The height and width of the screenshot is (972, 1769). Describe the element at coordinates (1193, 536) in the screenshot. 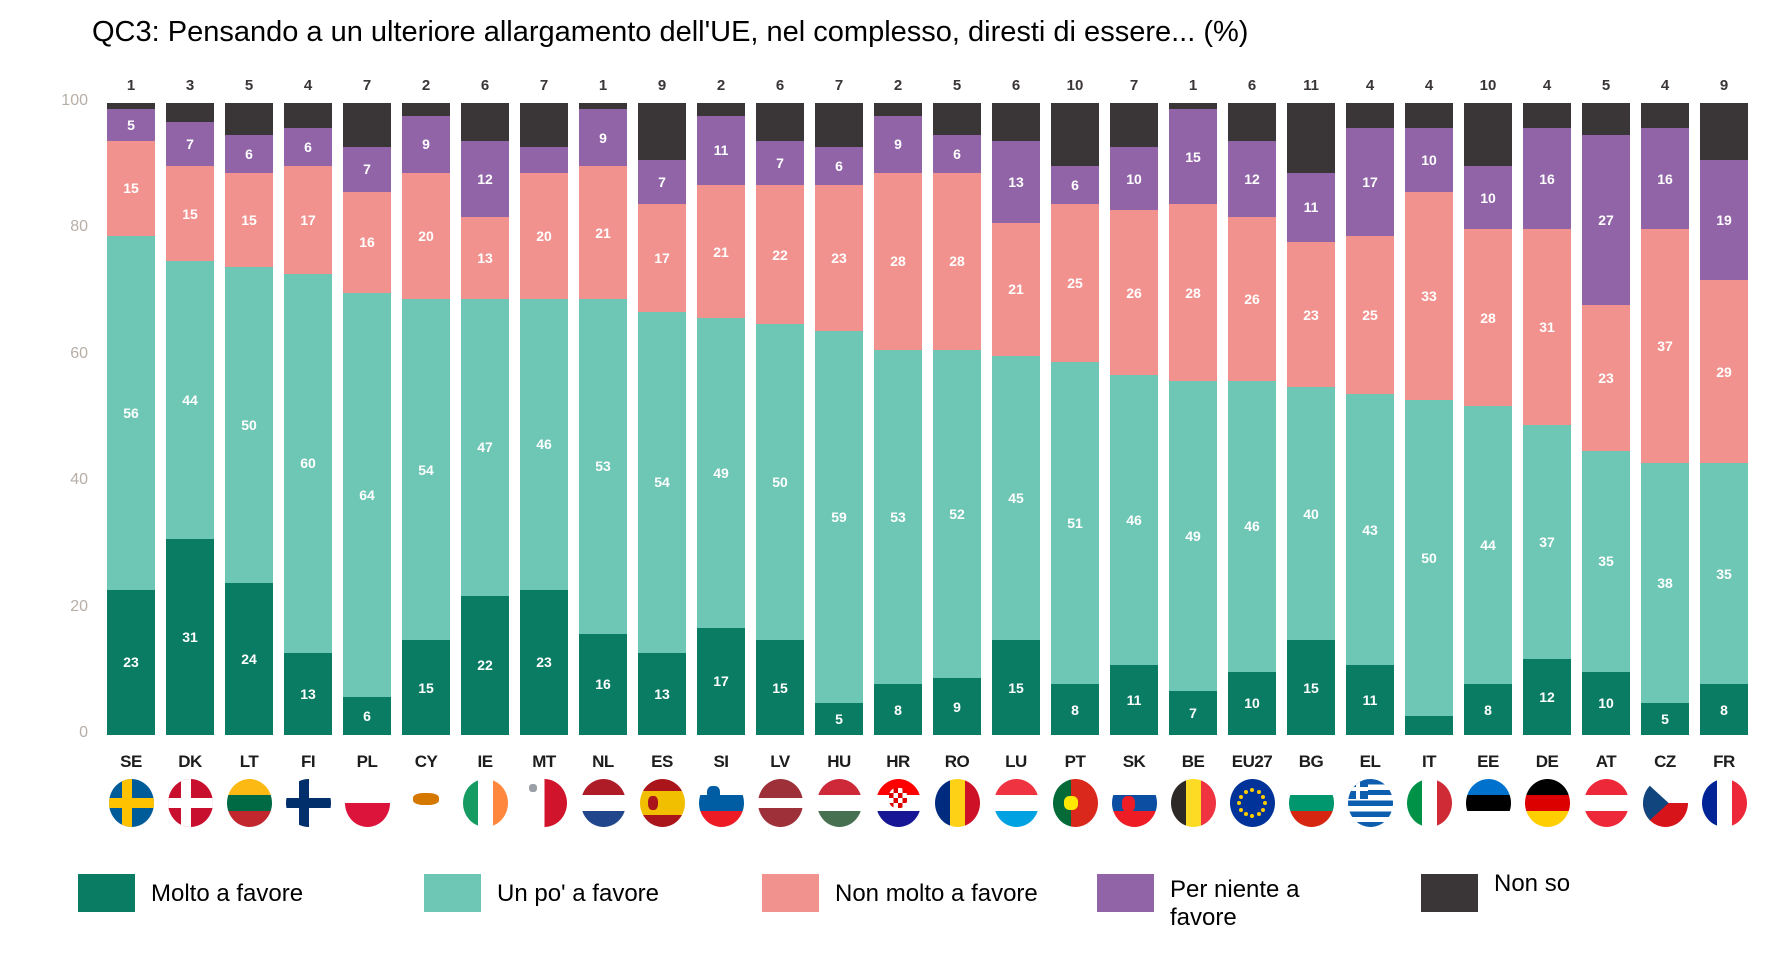

I see `segment-un-po-a-favore-BE: 49` at that location.